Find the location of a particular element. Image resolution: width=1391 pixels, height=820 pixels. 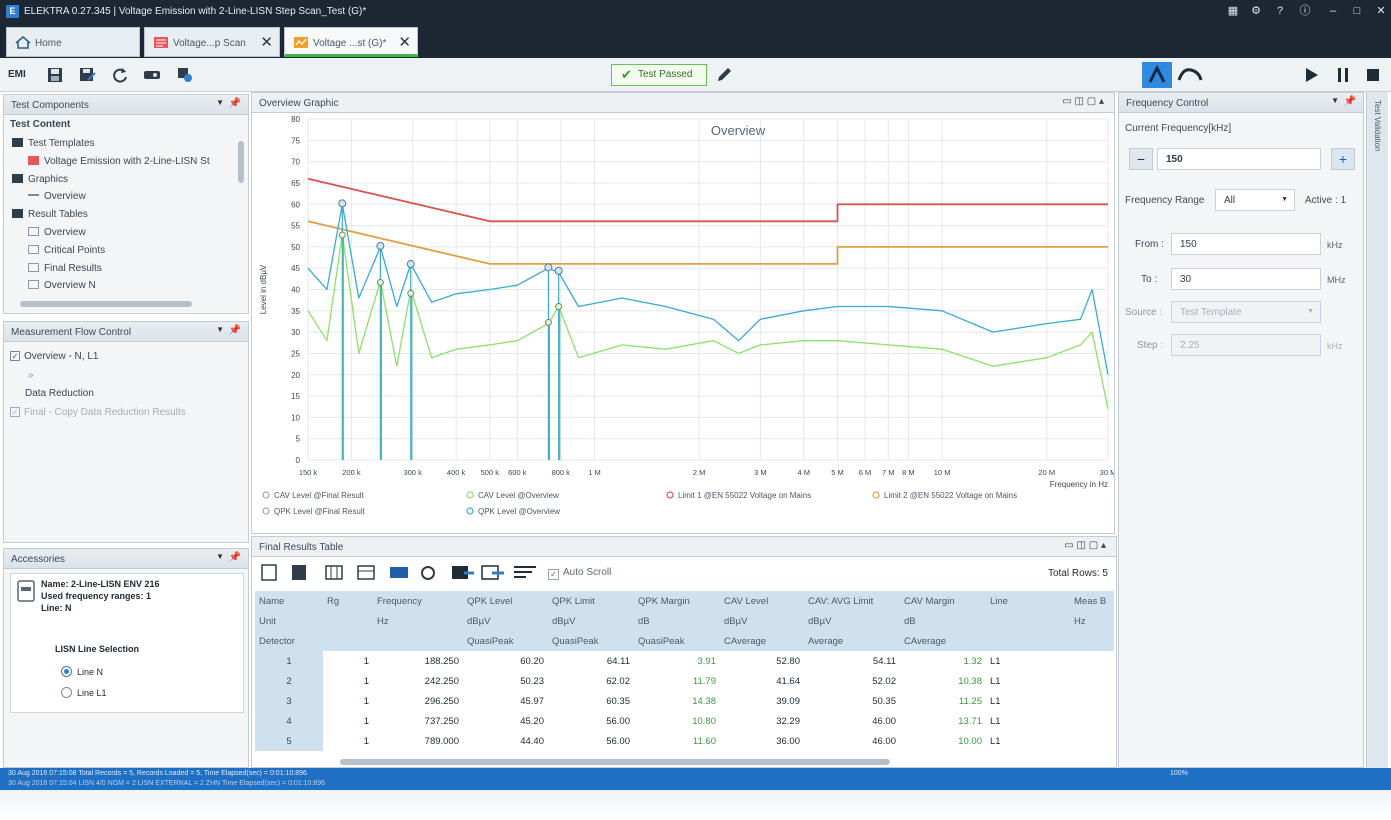

tab-voltage-test: Voltage ...st (G)* ✕ is located at coordinates (351, 42).